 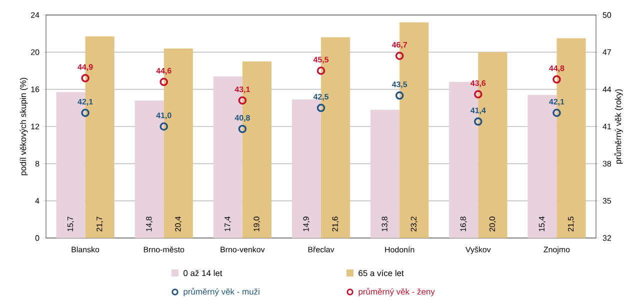 What do you see at coordinates (222, 292) in the screenshot?
I see `legend-label: průměrný věk - muži` at bounding box center [222, 292].